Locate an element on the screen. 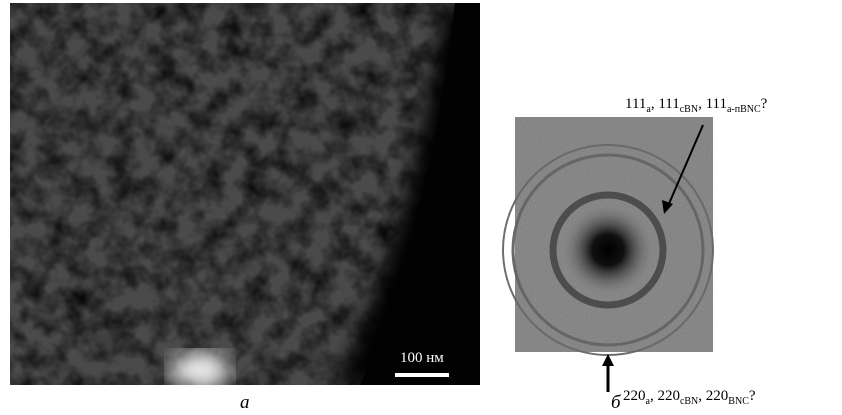 The width and height of the screenshot is (842, 415). label-sub: a-пBNC is located at coordinates (744, 109).